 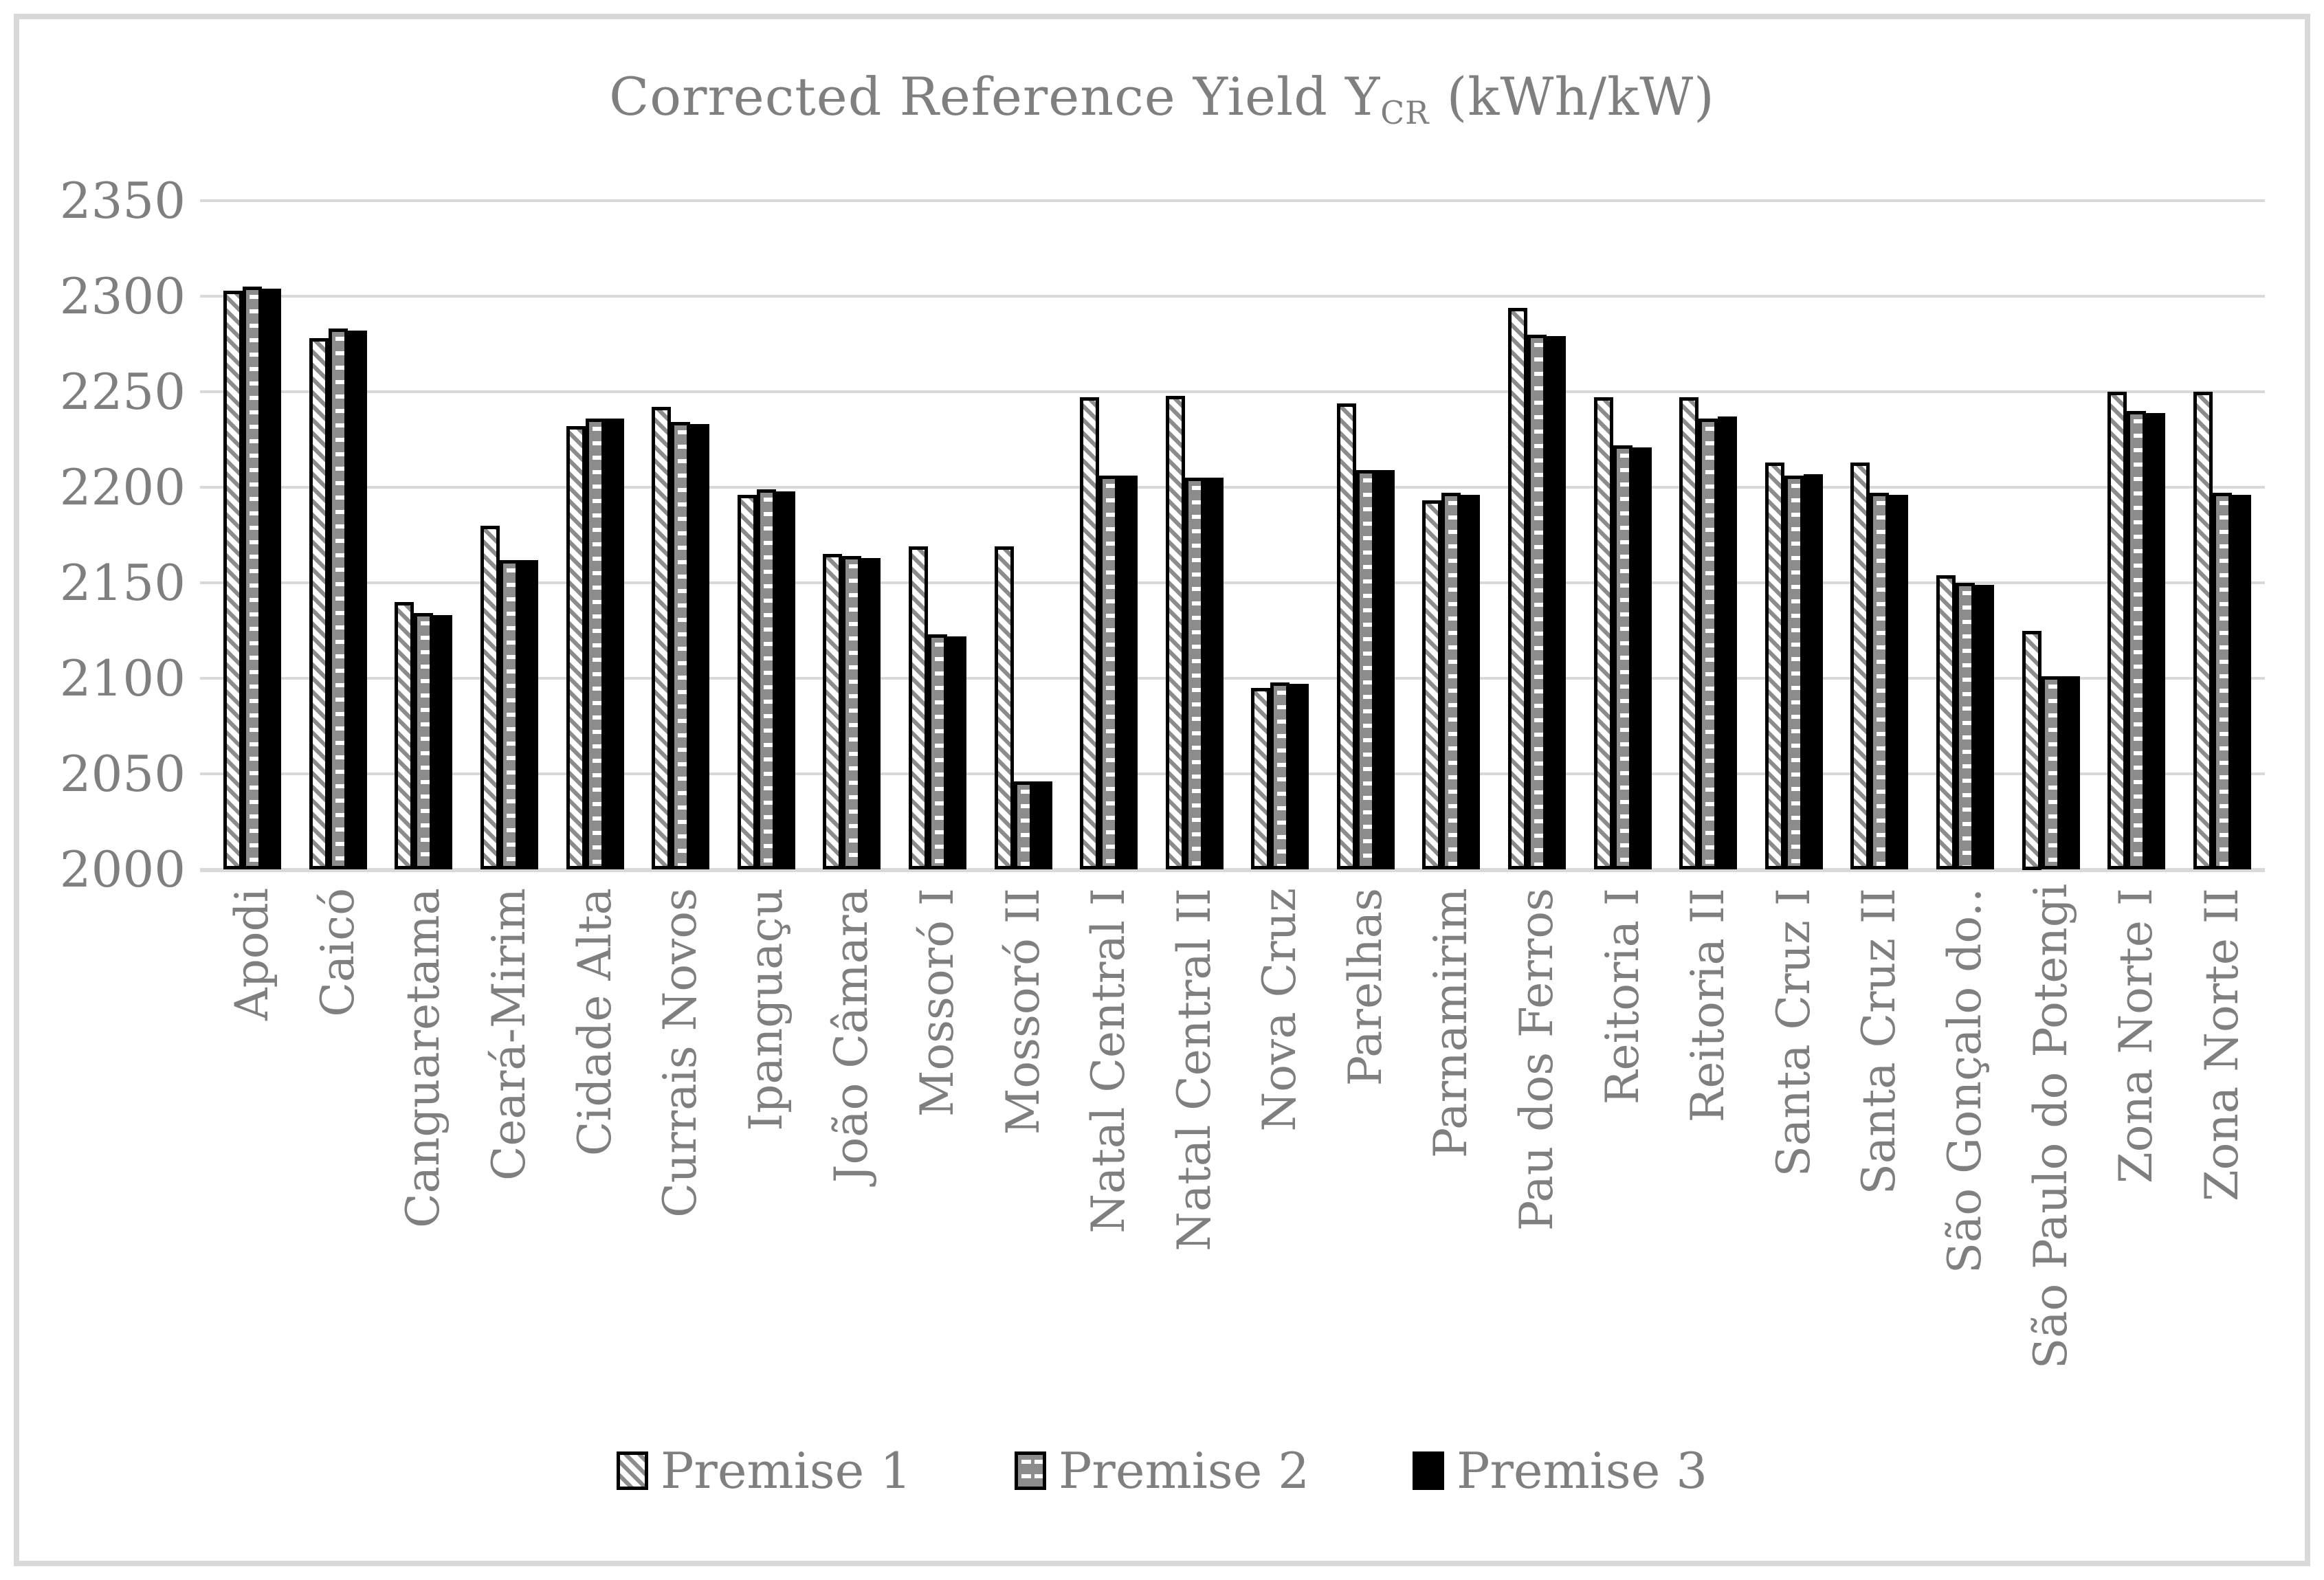 What do you see at coordinates (1279, 1010) in the screenshot?
I see `x-axis-label: Nova Cruz` at bounding box center [1279, 1010].